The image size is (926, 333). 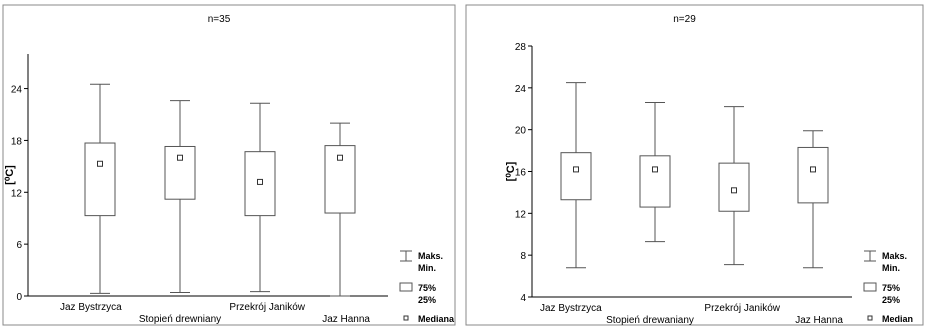 I want to click on x-category-label: Stopień drewaniany, so click(x=650, y=320).